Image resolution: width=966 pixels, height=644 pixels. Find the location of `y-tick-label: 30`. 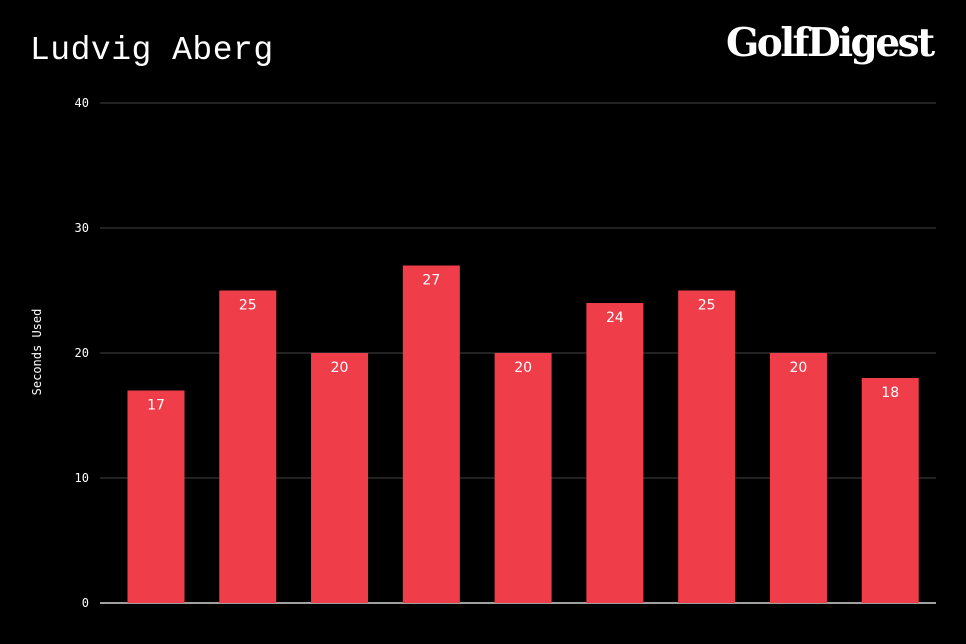

y-tick-label: 30 is located at coordinates (82, 228).